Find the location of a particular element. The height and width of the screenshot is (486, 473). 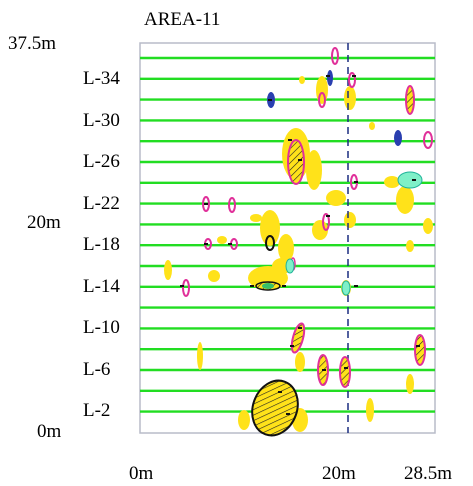

line-label: L-34 is located at coordinates (101, 78).